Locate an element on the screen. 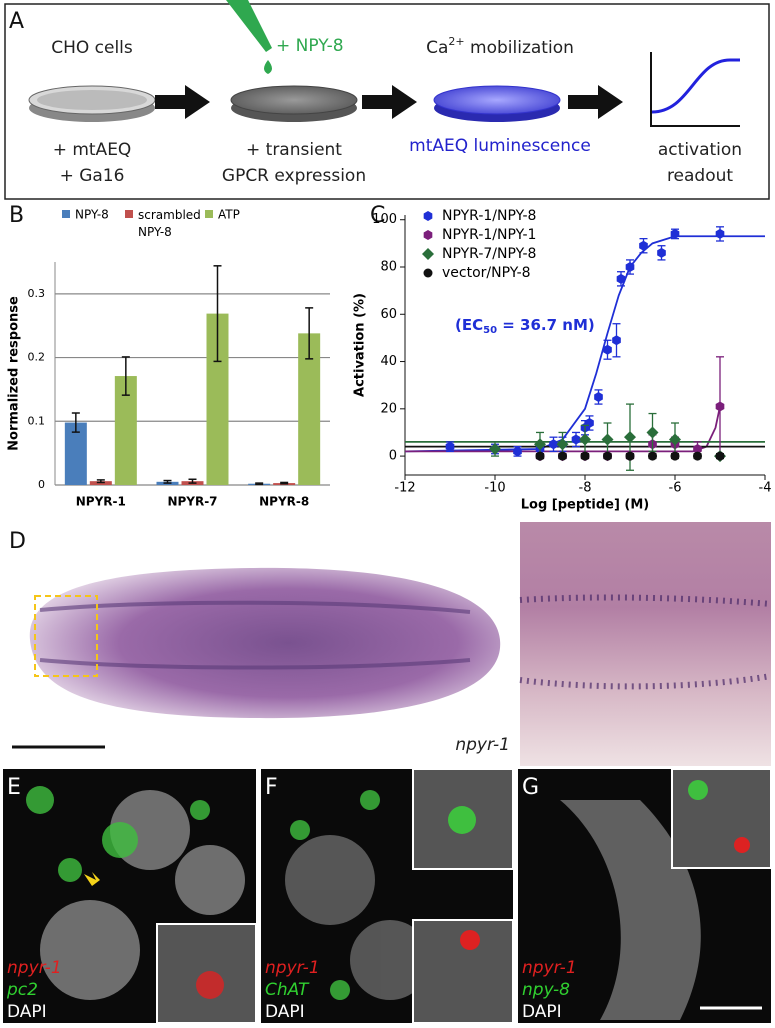 This screenshot has width=775, height=1028. gene-label: npyr-1 is located at coordinates (482, 745).